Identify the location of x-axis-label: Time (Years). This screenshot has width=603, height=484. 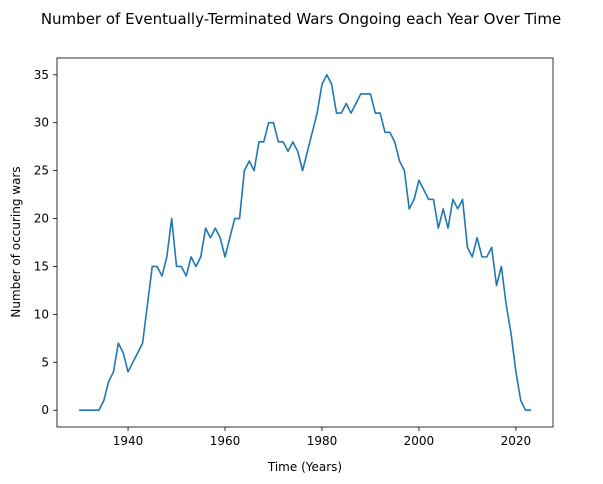
(304, 467).